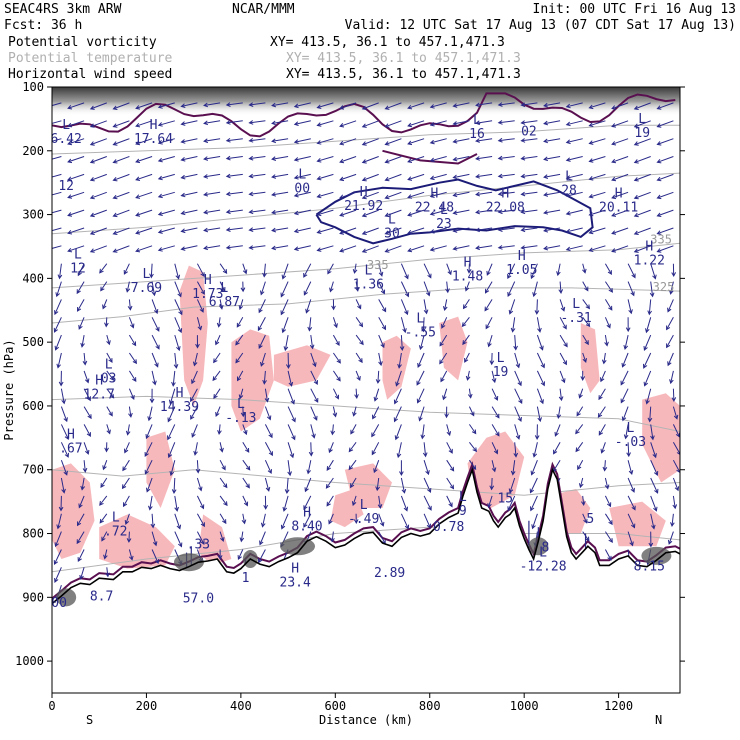  I want to click on x-end-label-right: N, so click(658, 720).